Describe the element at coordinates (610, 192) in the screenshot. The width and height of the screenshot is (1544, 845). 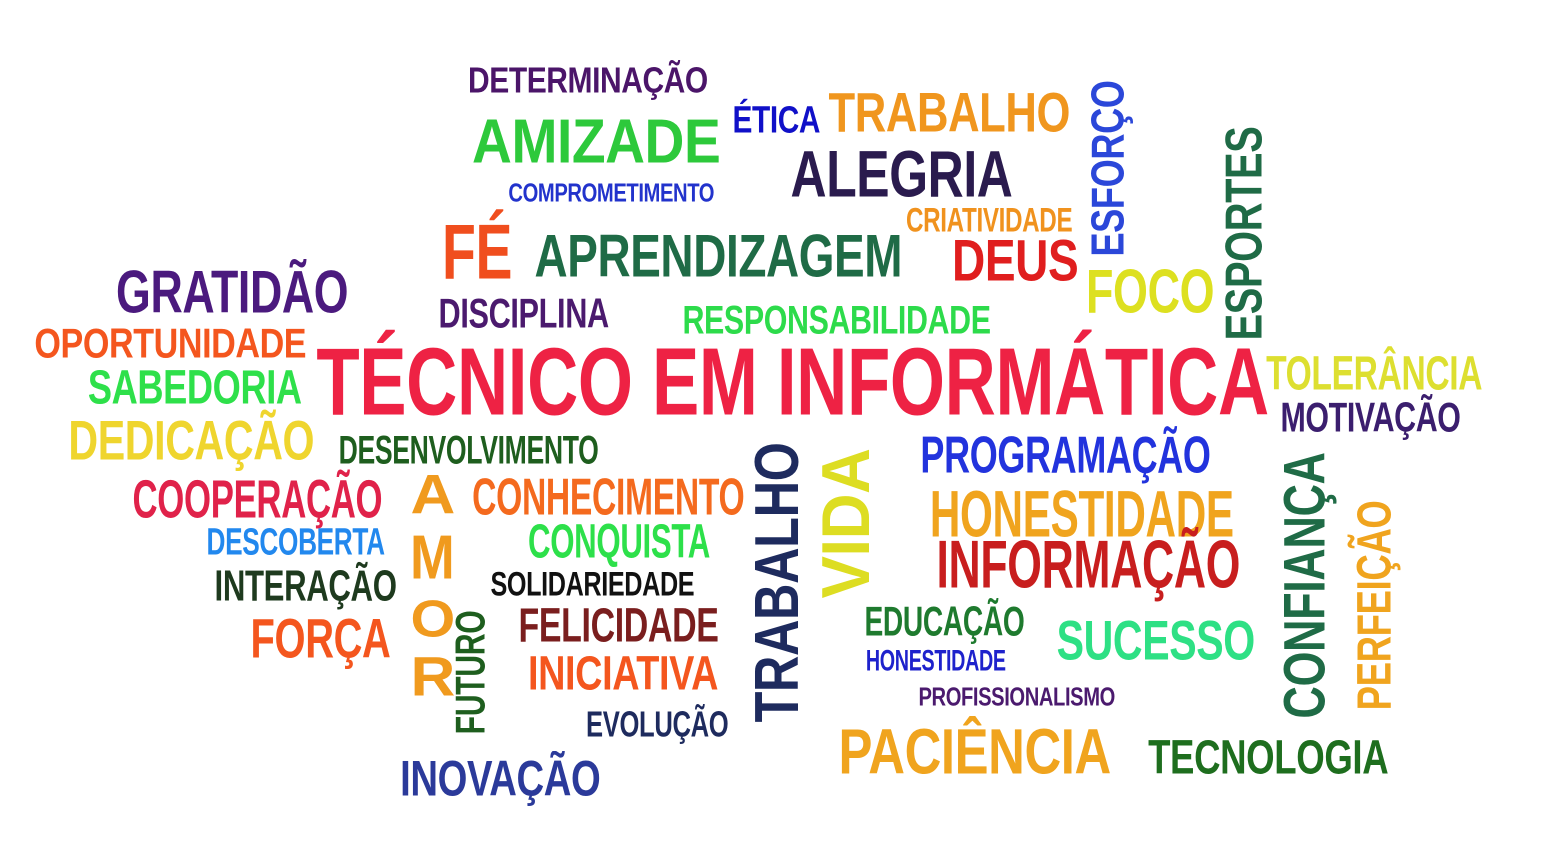
I see `word-comprometimento-6: COMPROMETIMENTO` at that location.